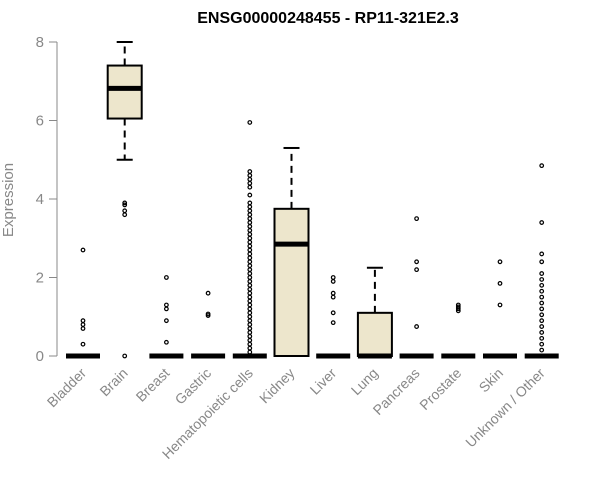 The height and width of the screenshot is (500, 600). Describe the element at coordinates (8, 200) in the screenshot. I see `y-axis-label: Expression` at that location.